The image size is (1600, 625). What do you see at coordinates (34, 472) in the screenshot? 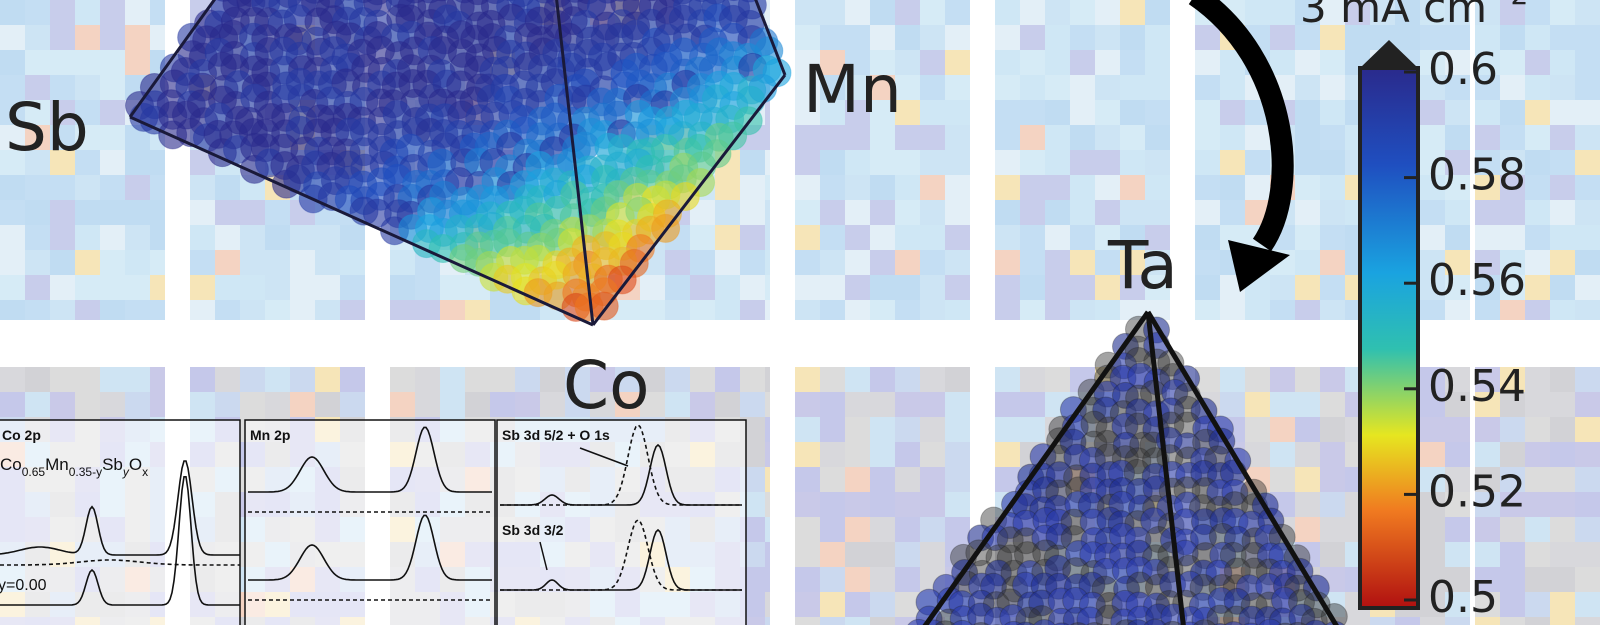
I see `formula-part: 0.65` at bounding box center [34, 472].